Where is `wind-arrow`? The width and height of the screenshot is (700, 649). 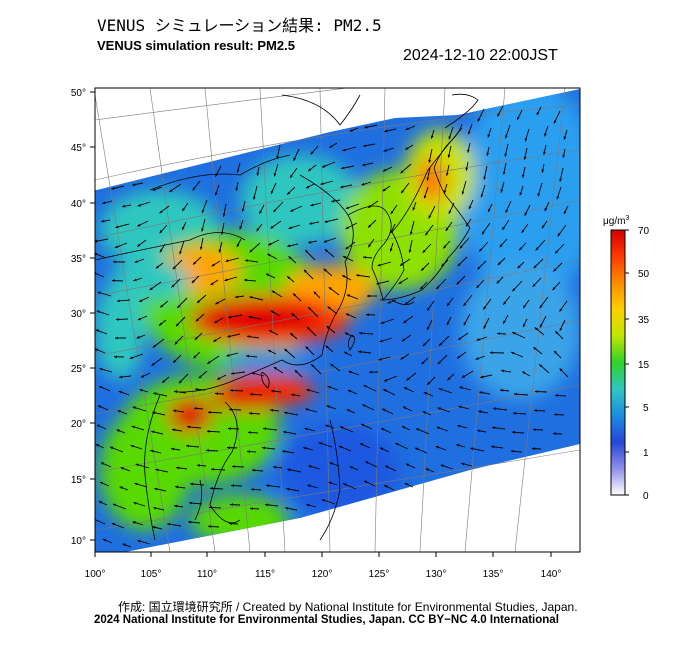
wind-arrow is located at coordinates (100, 522).